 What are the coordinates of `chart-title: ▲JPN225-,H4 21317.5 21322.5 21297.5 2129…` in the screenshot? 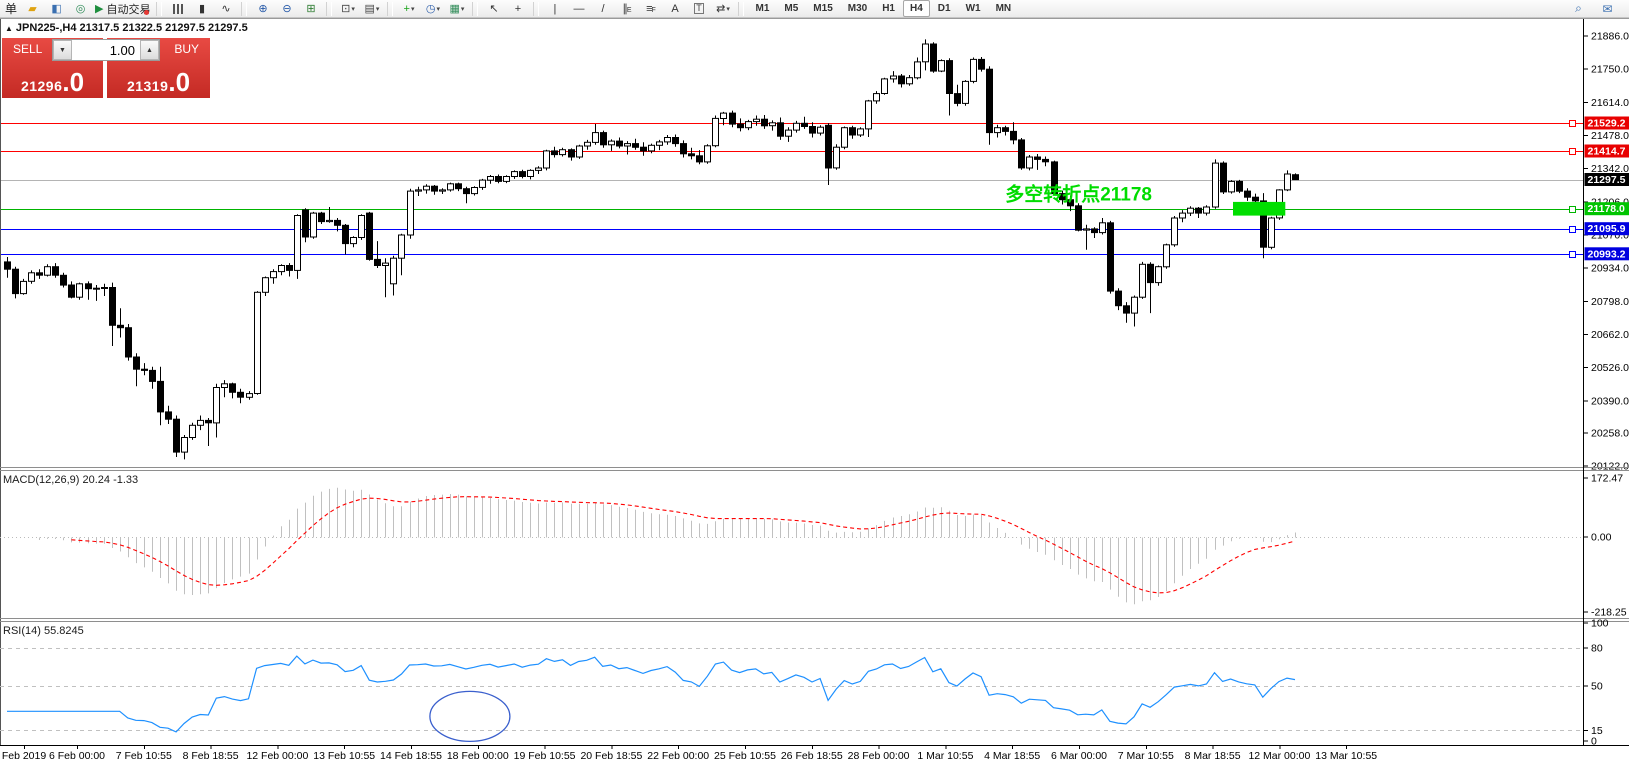 It's located at (126, 28).